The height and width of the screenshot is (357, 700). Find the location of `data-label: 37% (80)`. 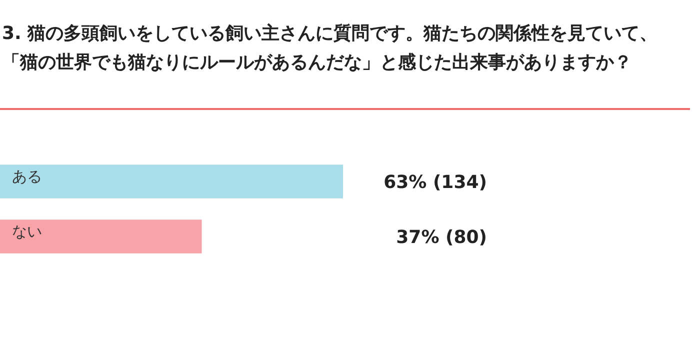

data-label: 37% (80) is located at coordinates (441, 237).